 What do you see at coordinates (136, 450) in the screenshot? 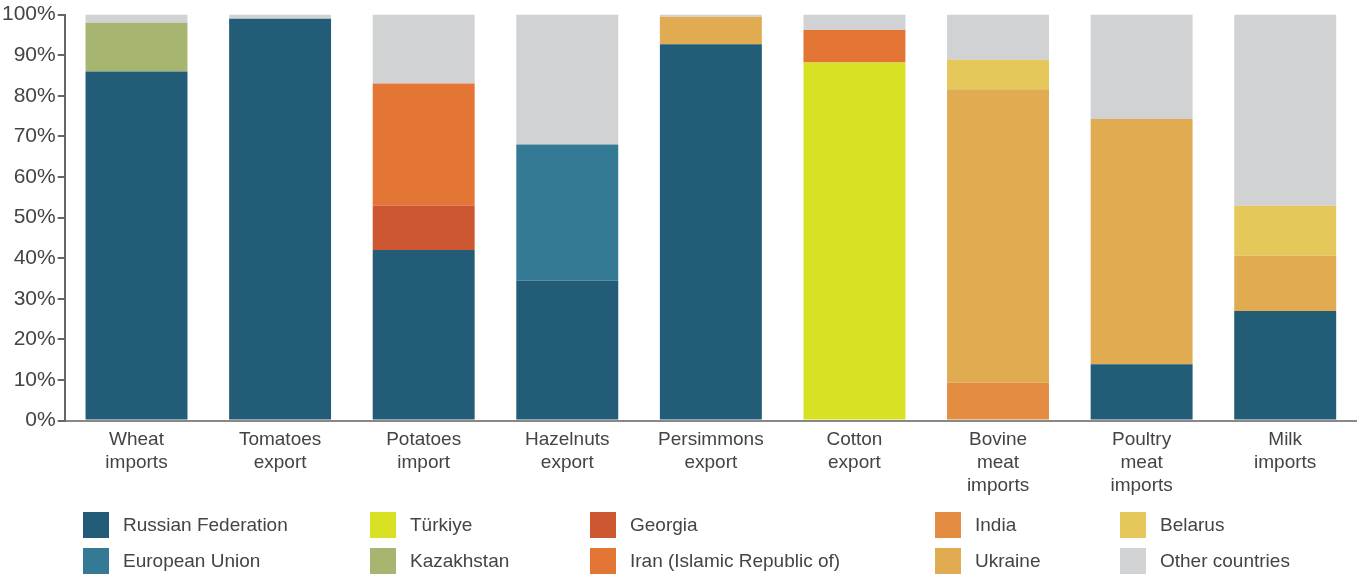
I see `x-tick-label: Wheat imports` at bounding box center [136, 450].